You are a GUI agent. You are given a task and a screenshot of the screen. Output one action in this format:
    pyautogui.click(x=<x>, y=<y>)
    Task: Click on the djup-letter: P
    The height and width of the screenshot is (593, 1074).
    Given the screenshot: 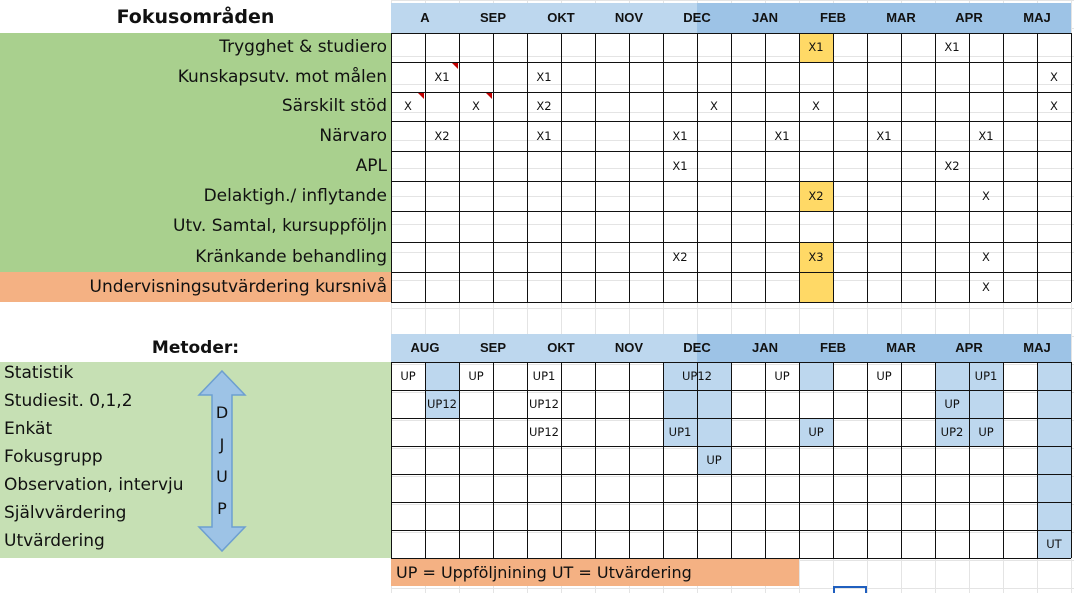 What is the action you would take?
    pyautogui.click(x=222, y=508)
    